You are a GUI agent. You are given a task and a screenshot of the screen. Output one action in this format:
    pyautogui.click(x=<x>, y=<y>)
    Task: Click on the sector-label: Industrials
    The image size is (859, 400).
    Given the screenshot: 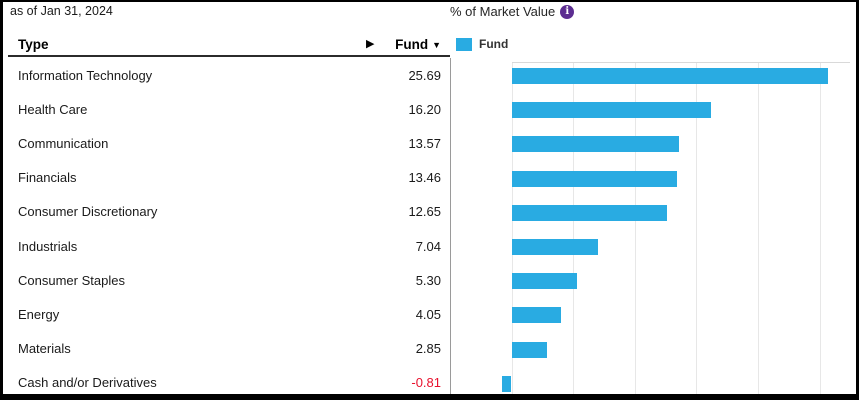 What is the action you would take?
    pyautogui.click(x=48, y=246)
    